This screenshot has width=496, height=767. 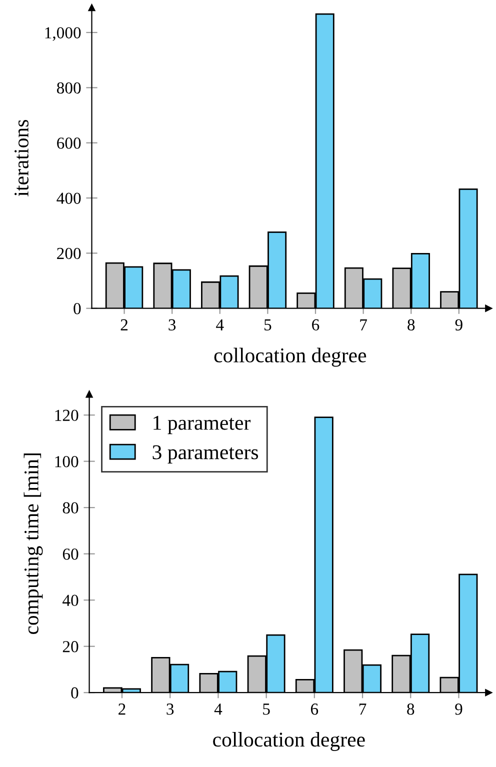 What do you see at coordinates (68, 198) in the screenshot?
I see `y-tick-label: 400` at bounding box center [68, 198].